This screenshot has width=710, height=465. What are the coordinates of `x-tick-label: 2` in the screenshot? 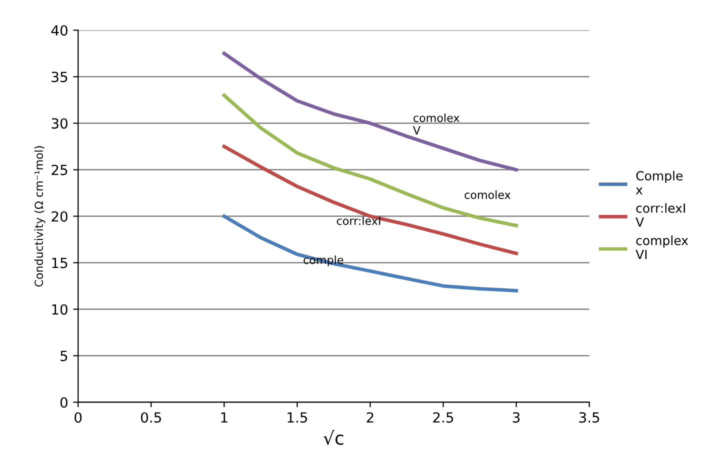 It's located at (370, 417).